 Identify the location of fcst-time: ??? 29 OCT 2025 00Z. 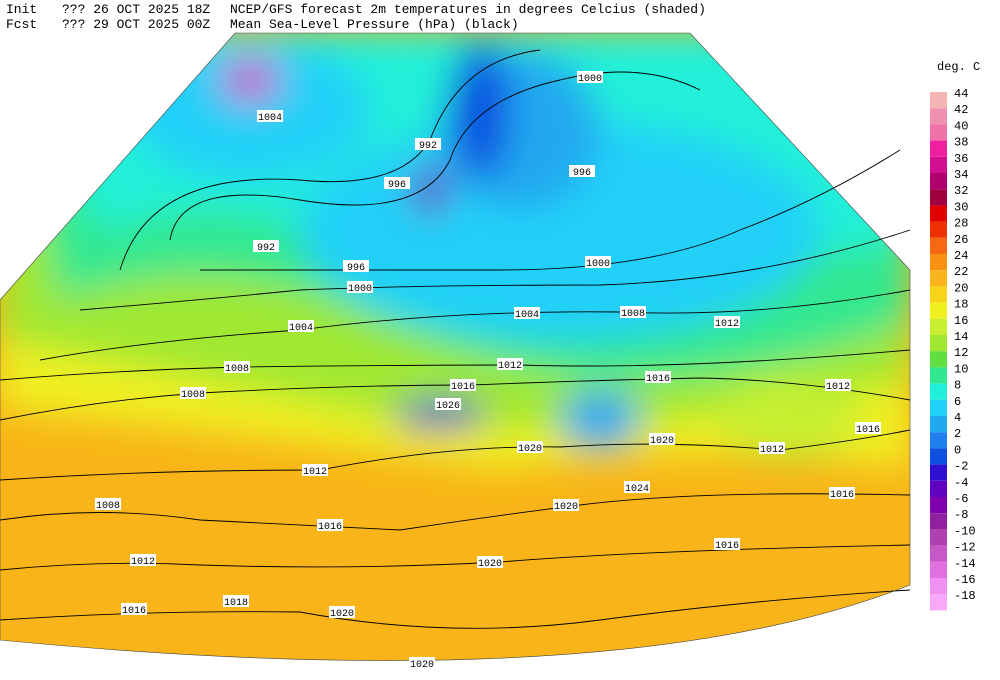
(136, 24).